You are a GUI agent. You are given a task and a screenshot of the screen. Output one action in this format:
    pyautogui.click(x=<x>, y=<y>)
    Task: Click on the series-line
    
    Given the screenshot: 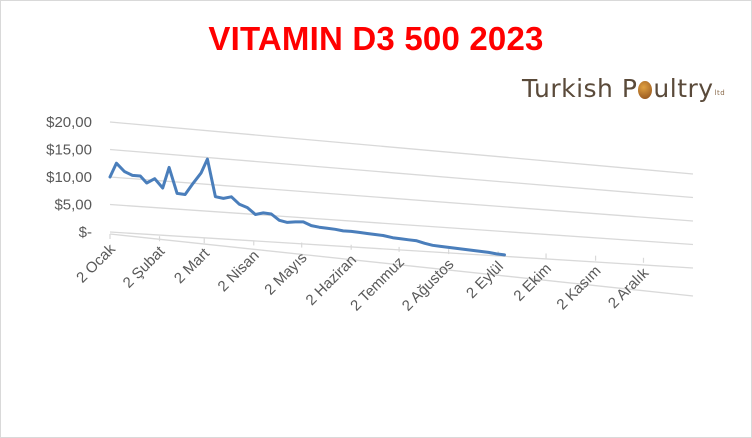 What is the action you would take?
    pyautogui.click(x=307, y=207)
    